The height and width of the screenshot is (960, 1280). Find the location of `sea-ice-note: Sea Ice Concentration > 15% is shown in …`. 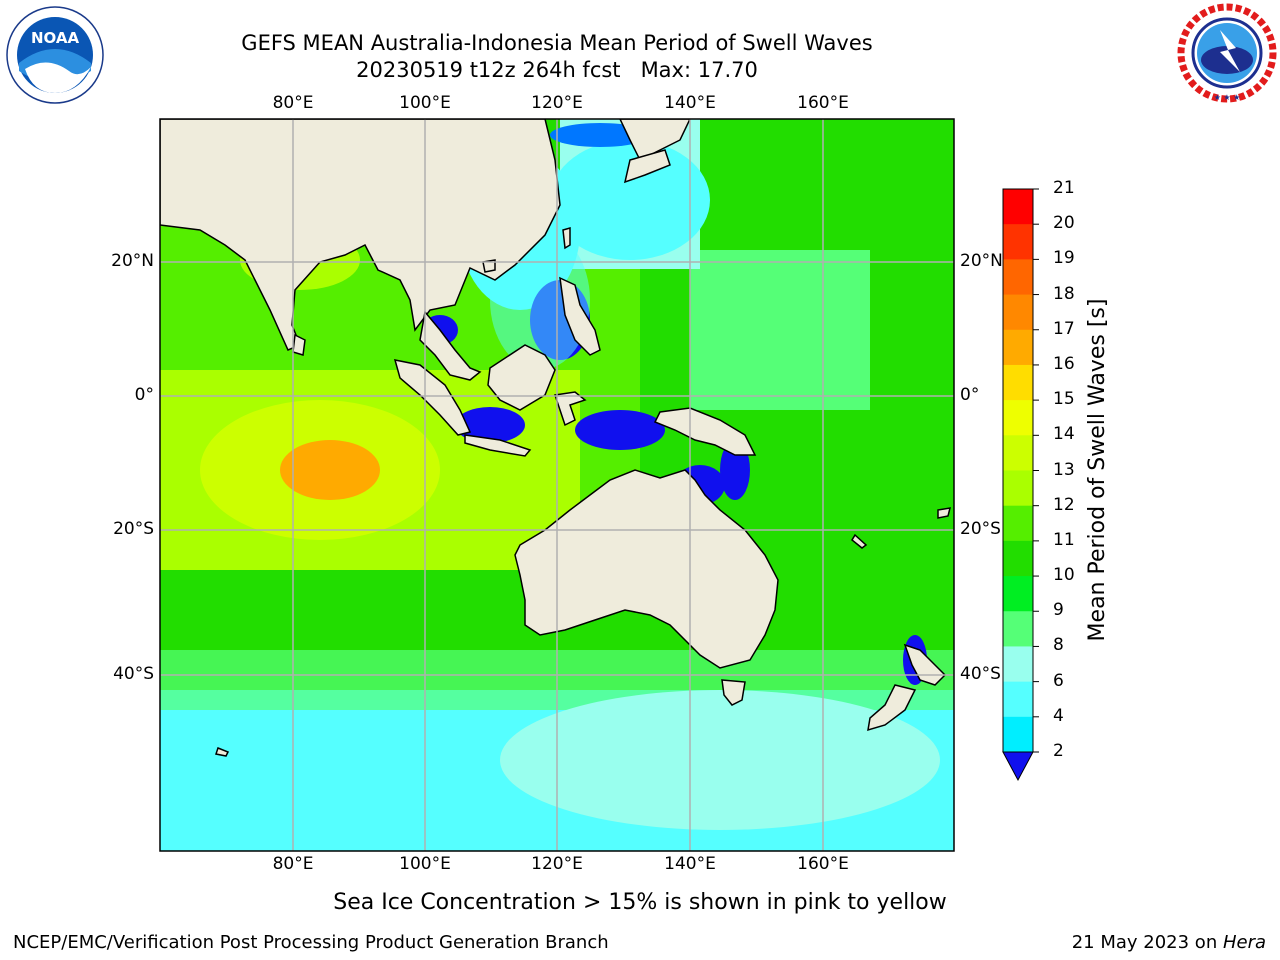

sea-ice-note: Sea Ice Concentration > 15% is shown in … is located at coordinates (640, 902).